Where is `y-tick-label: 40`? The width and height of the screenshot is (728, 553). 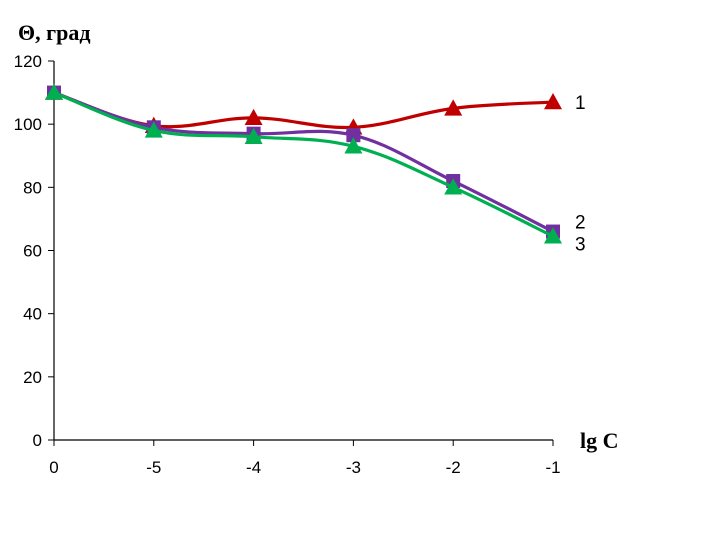
y-tick-label: 40 is located at coordinates (32, 314).